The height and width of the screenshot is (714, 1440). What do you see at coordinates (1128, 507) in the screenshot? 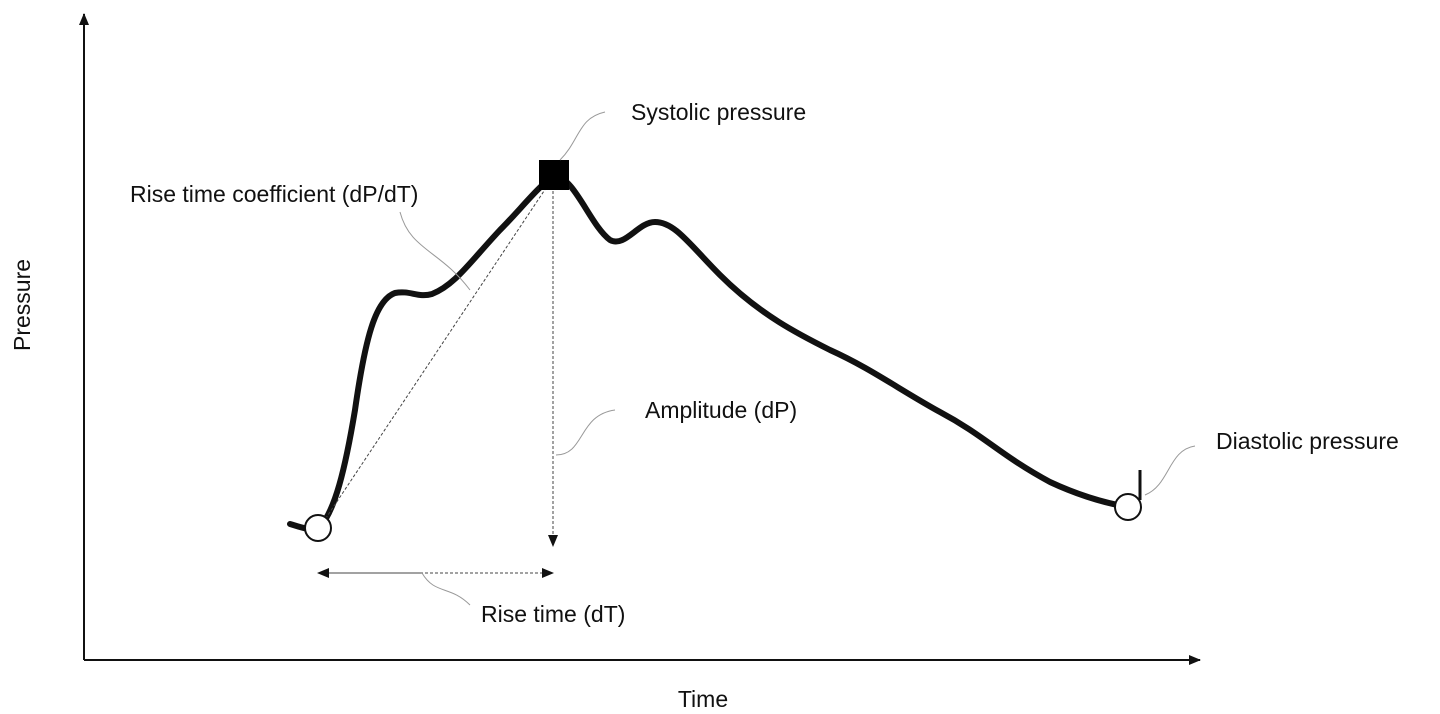
I see `diastolic-marker` at bounding box center [1128, 507].